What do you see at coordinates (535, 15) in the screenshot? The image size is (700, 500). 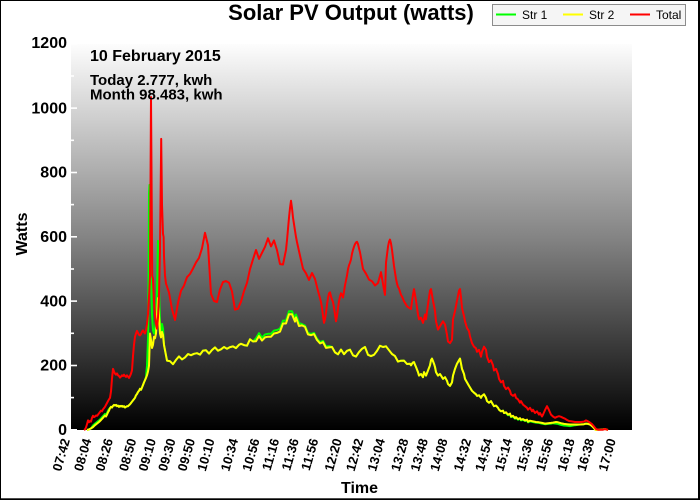 I see `svg-text: Str 1` at bounding box center [535, 15].